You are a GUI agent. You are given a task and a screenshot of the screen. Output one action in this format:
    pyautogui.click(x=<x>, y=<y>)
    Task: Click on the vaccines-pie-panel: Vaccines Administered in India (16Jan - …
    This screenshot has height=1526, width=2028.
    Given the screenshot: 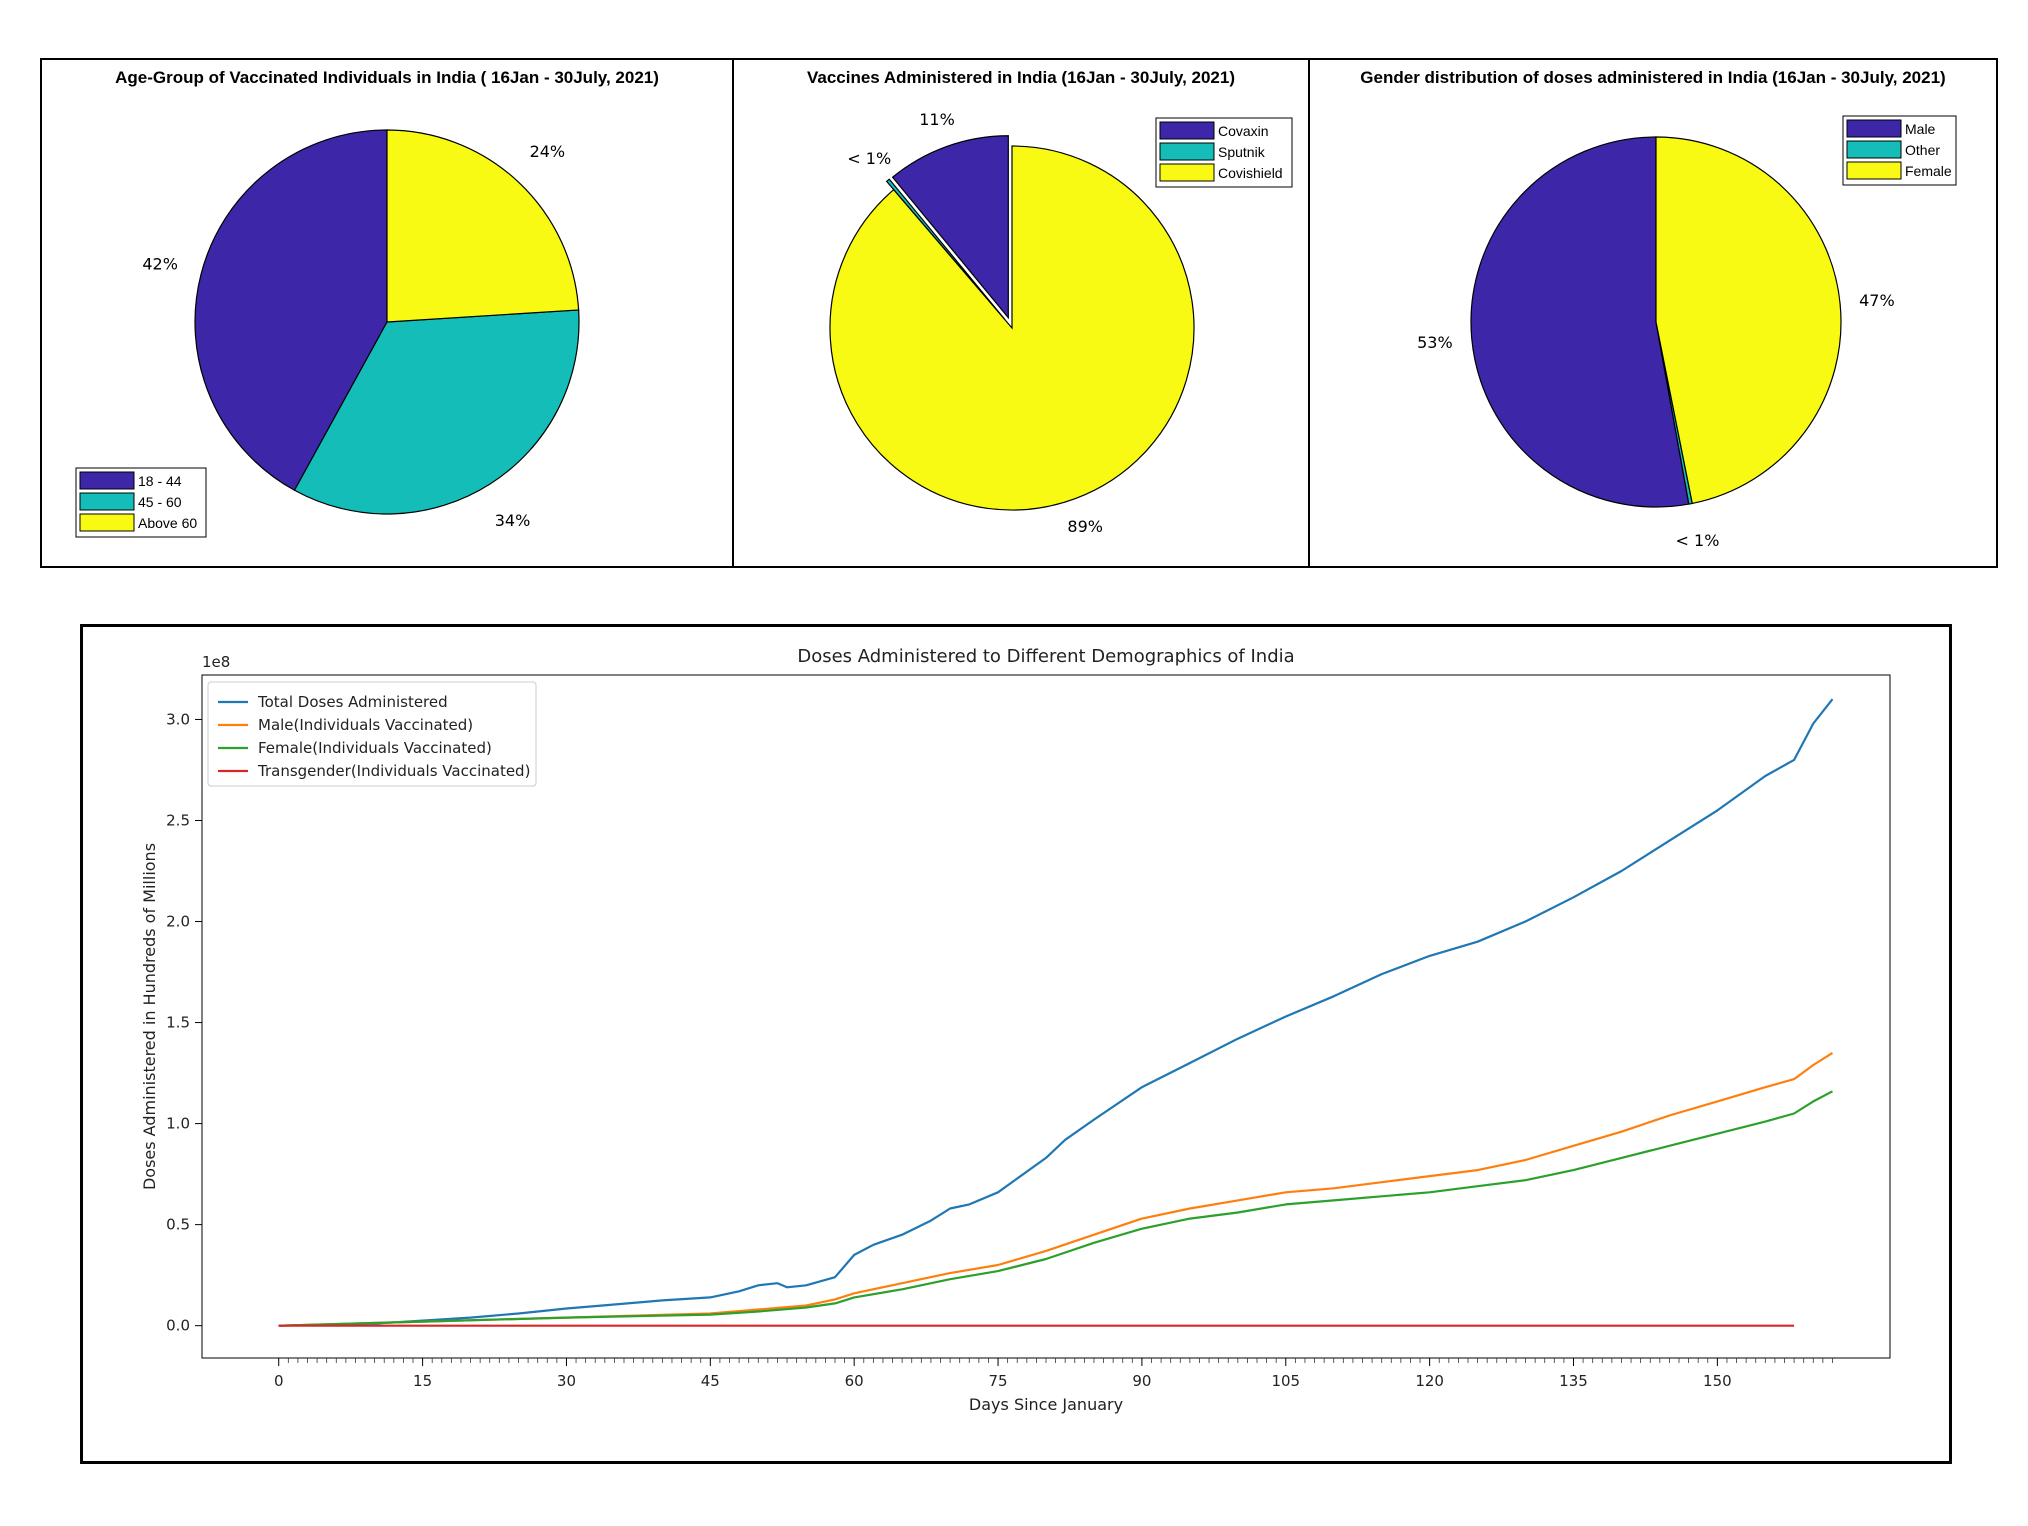 What is the action you would take?
    pyautogui.click(x=1021, y=313)
    